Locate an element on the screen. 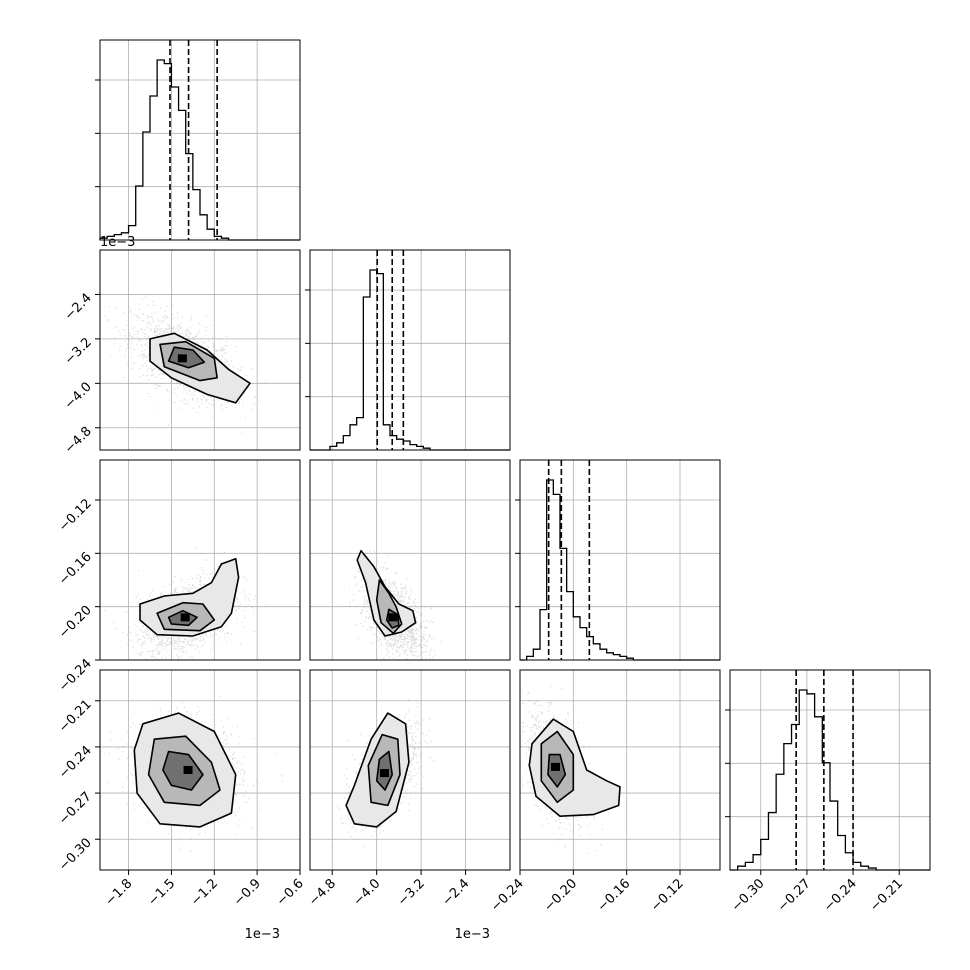  x-tick-label: −3.2 is located at coordinates (411, 892).